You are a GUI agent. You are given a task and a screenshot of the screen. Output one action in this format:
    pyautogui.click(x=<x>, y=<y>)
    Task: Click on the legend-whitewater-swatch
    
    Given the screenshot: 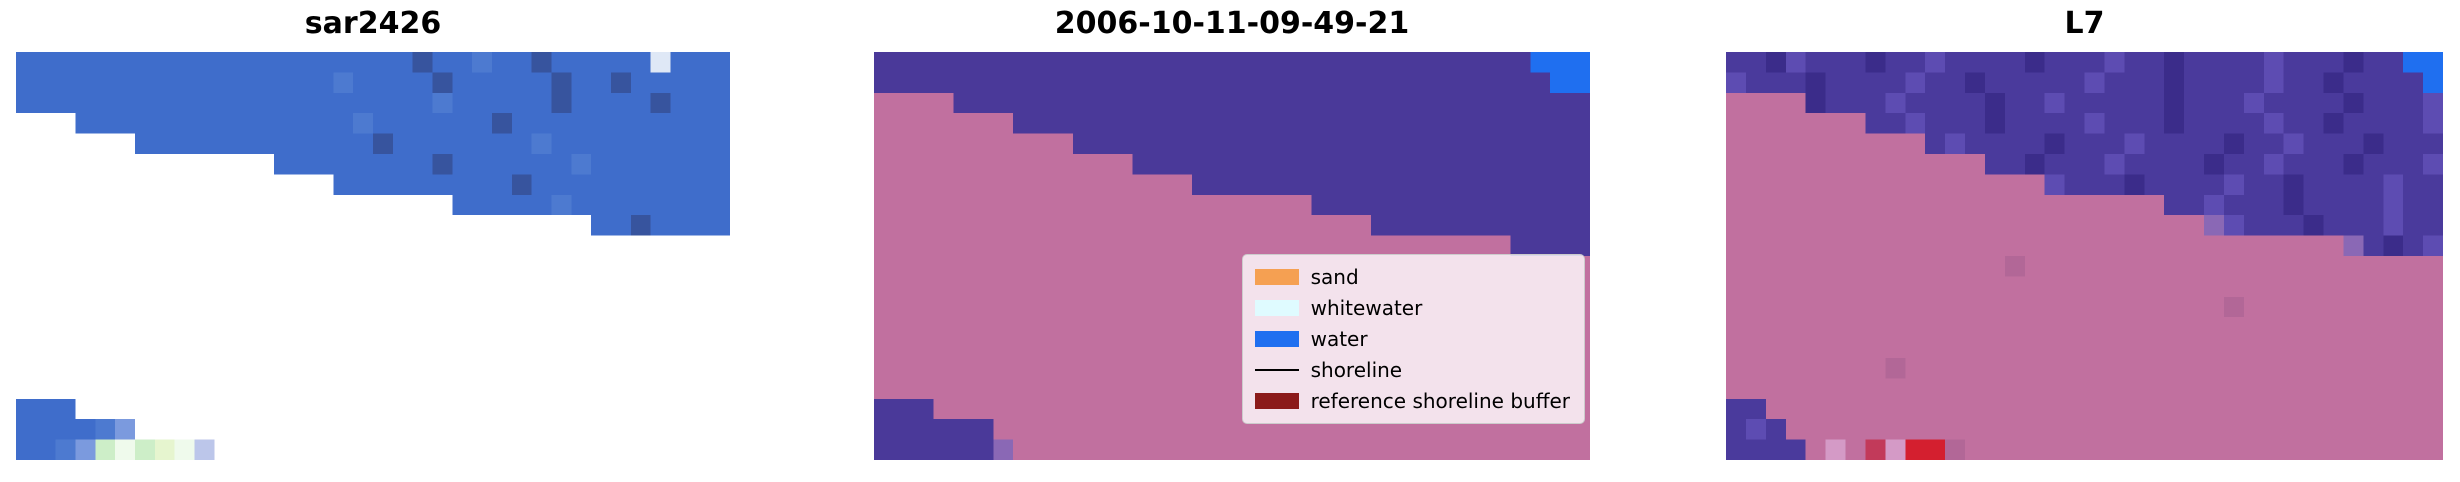 What is the action you would take?
    pyautogui.click(x=1276, y=308)
    